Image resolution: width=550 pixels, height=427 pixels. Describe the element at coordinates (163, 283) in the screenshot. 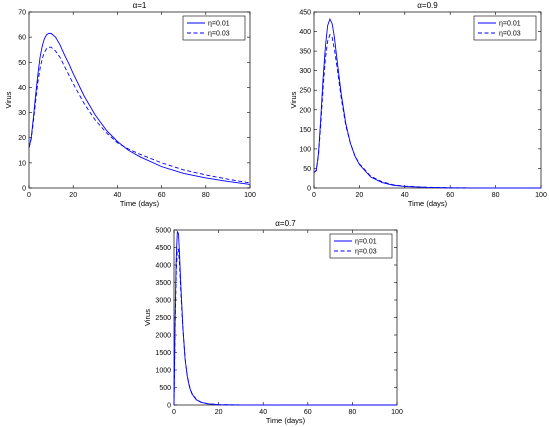

I see `y-tick-label: 3500` at that location.